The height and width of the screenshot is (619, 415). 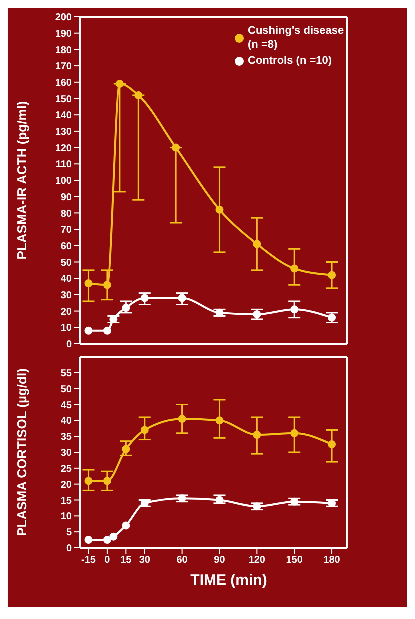 I want to click on y-tick-label: 120, so click(x=63, y=148).